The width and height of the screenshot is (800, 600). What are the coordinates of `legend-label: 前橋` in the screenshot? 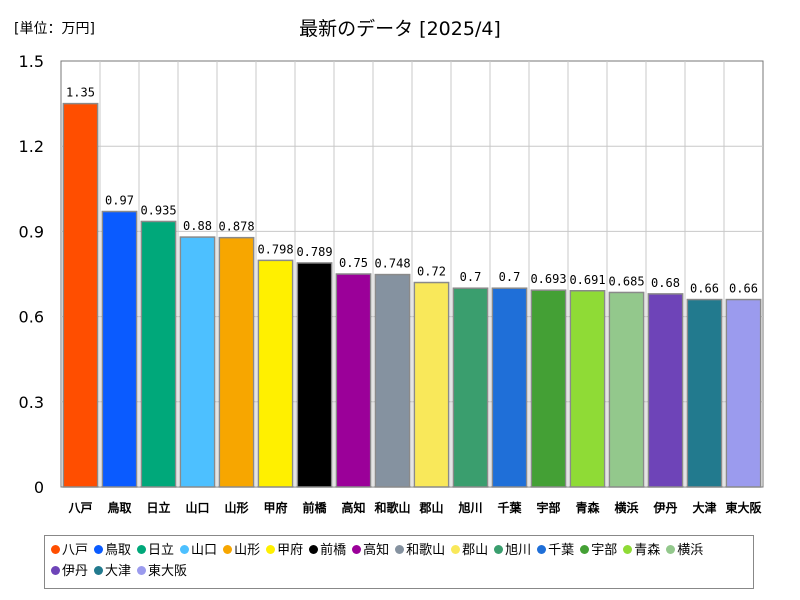 It's located at (333, 550).